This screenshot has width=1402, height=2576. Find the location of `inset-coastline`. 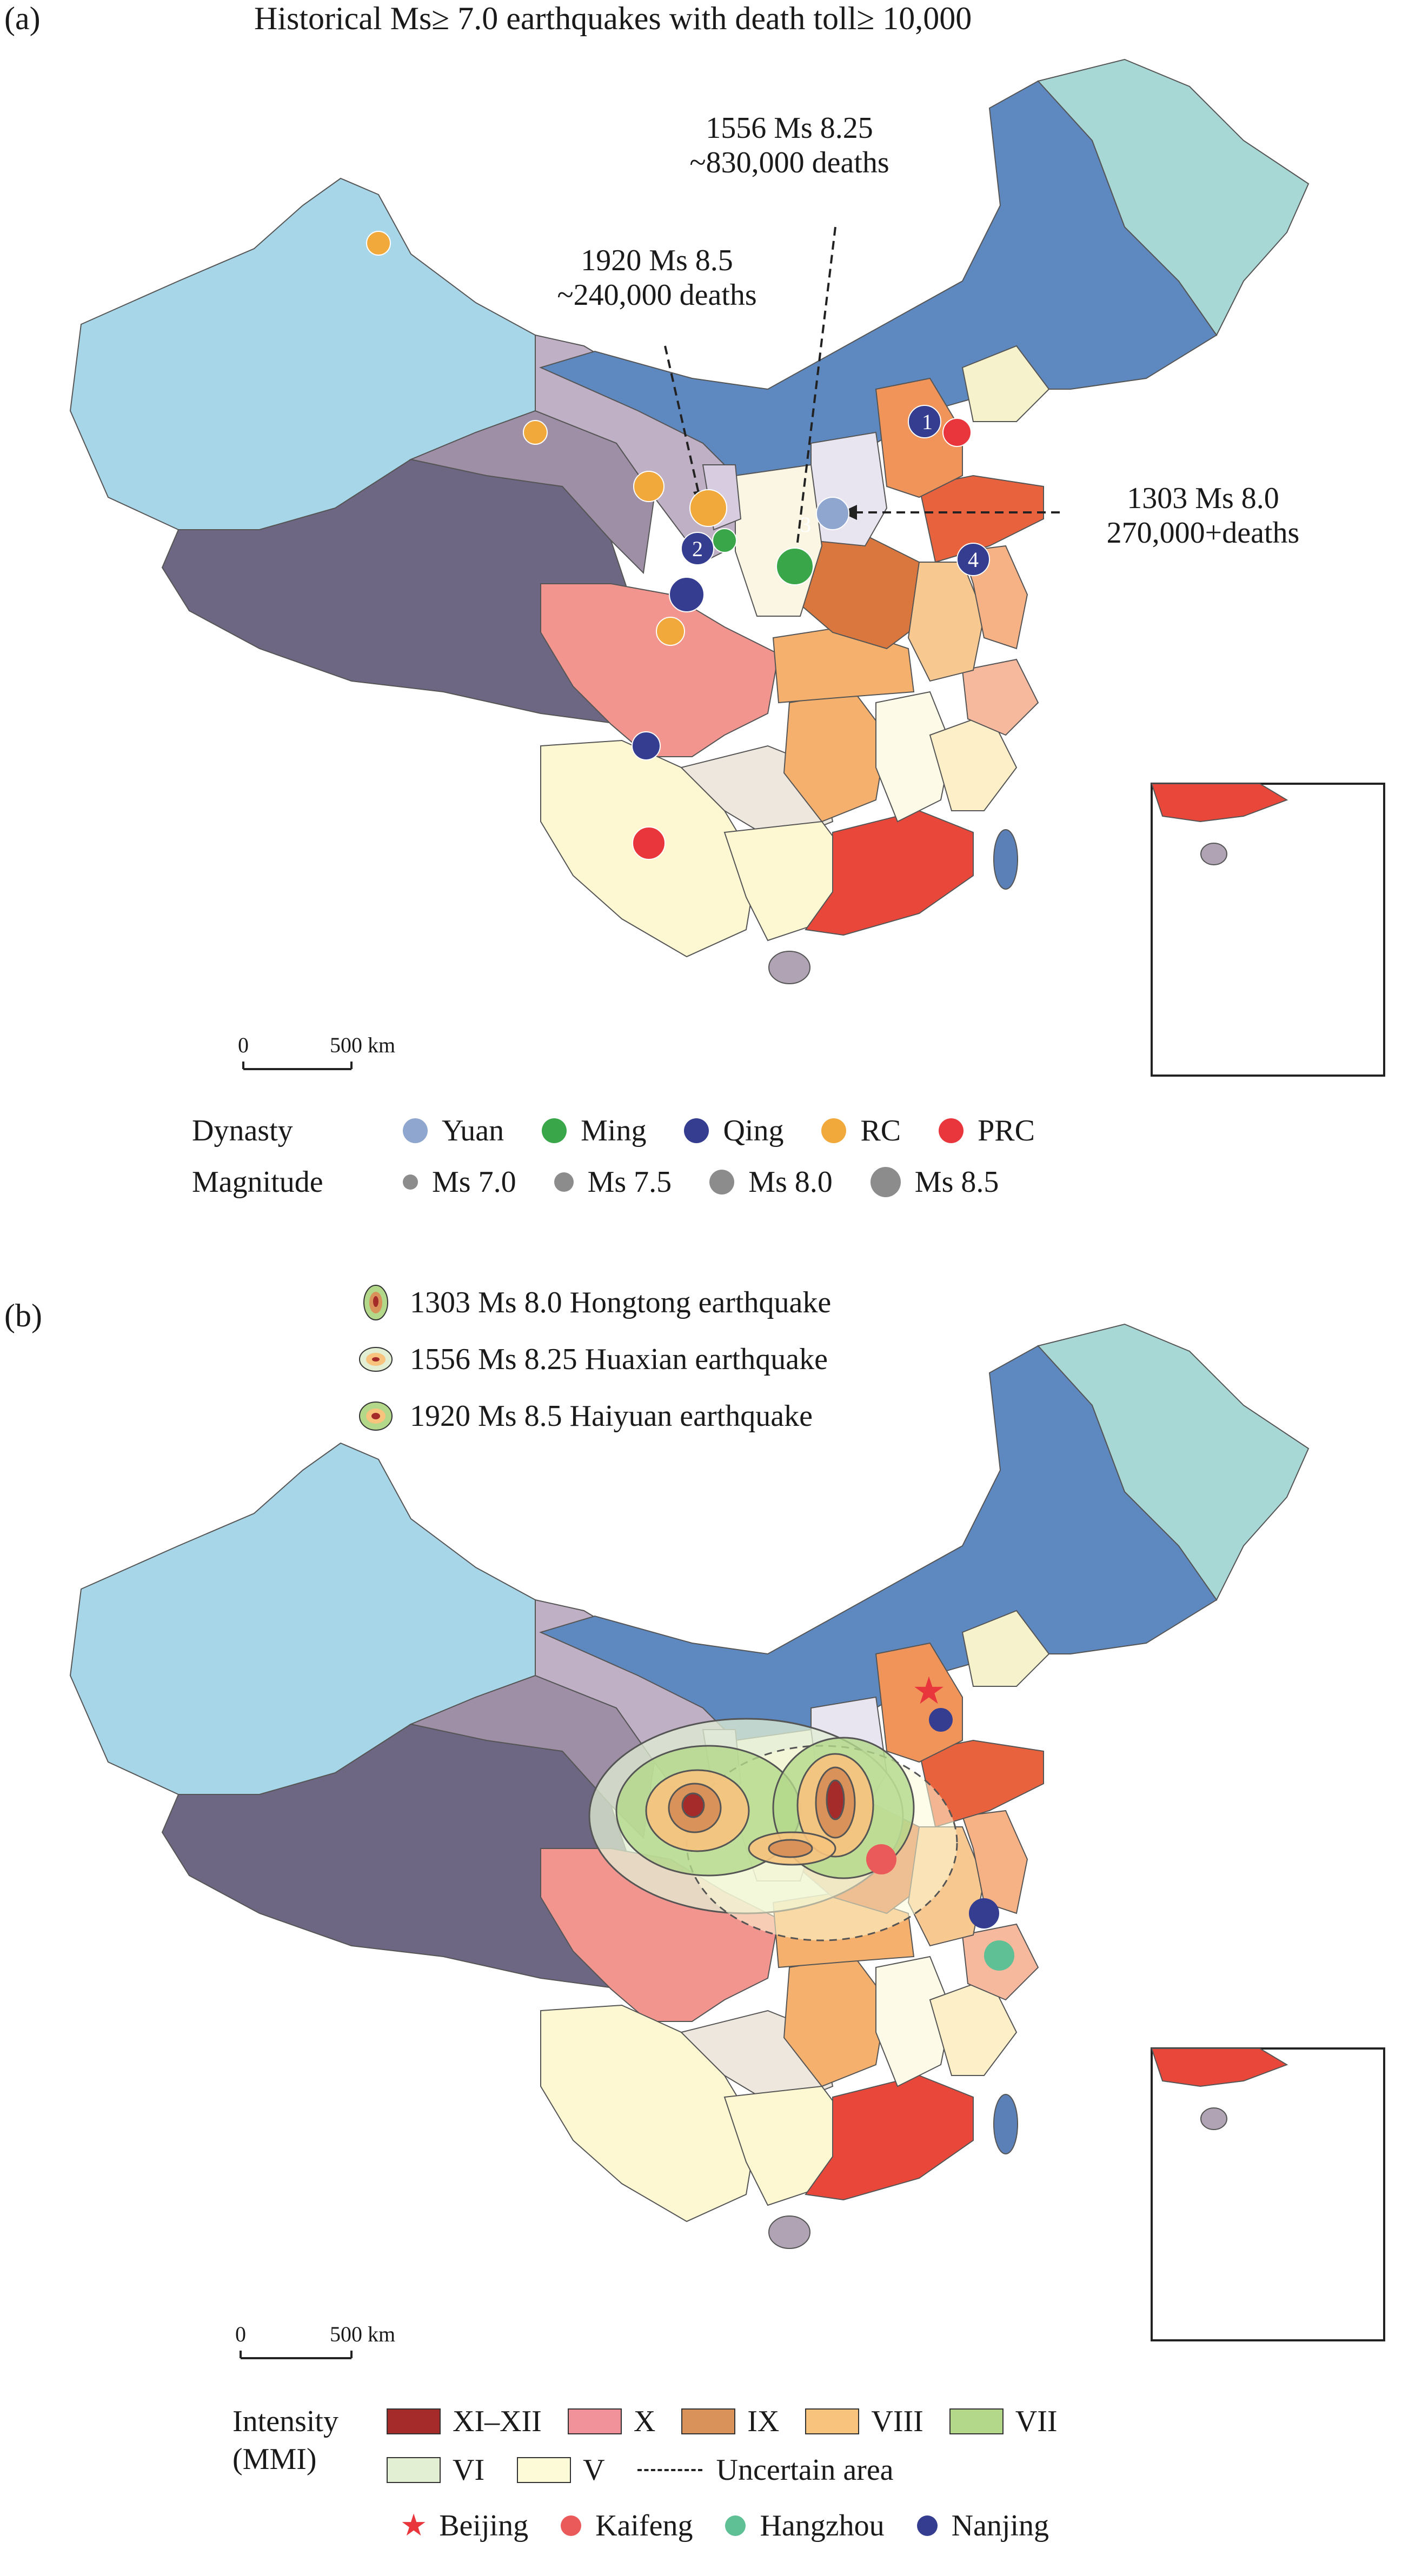

inset-coastline is located at coordinates (1219, 2067).